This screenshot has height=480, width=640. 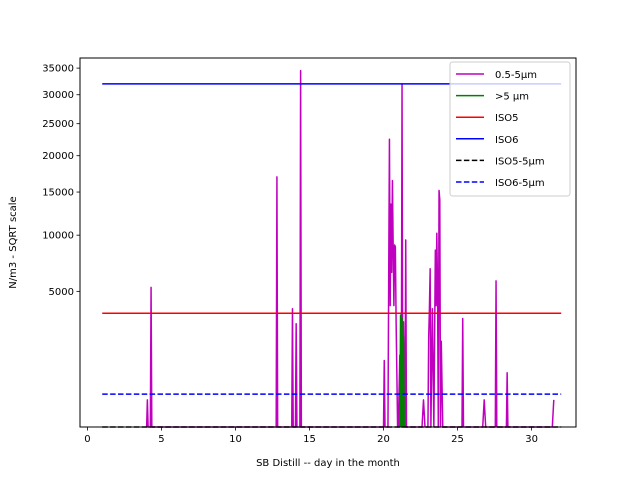 What do you see at coordinates (328, 463) in the screenshot?
I see `x-axis-label: SB Distill -- day in the month` at bounding box center [328, 463].